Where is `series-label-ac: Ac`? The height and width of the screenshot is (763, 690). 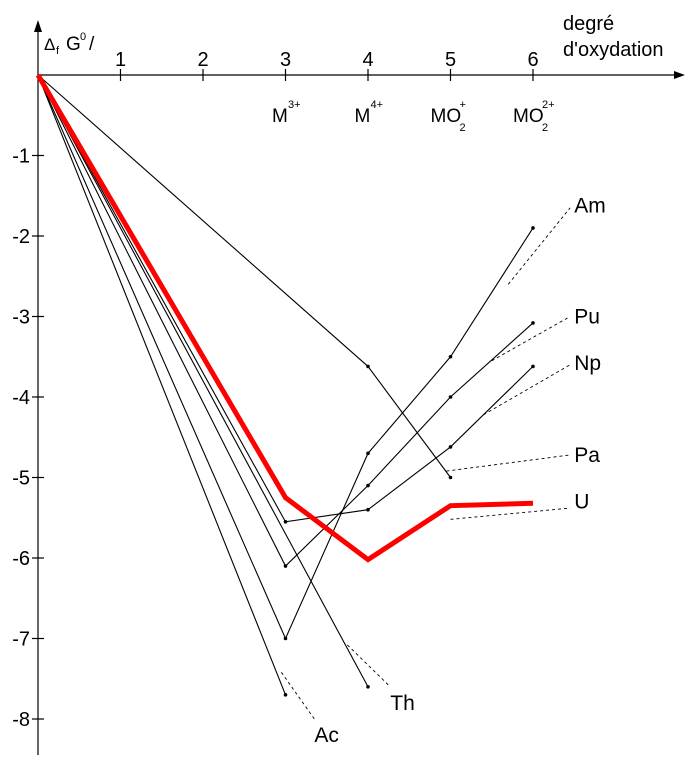 series-label-ac: Ac is located at coordinates (326, 735).